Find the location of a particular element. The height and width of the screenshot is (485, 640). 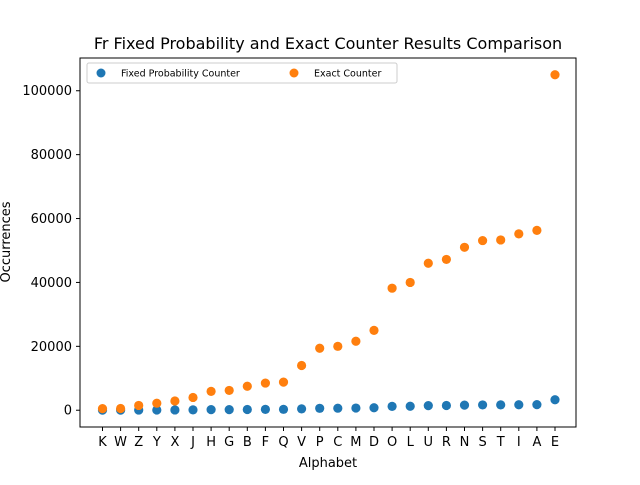

data-point-fixed-O is located at coordinates (392, 406).